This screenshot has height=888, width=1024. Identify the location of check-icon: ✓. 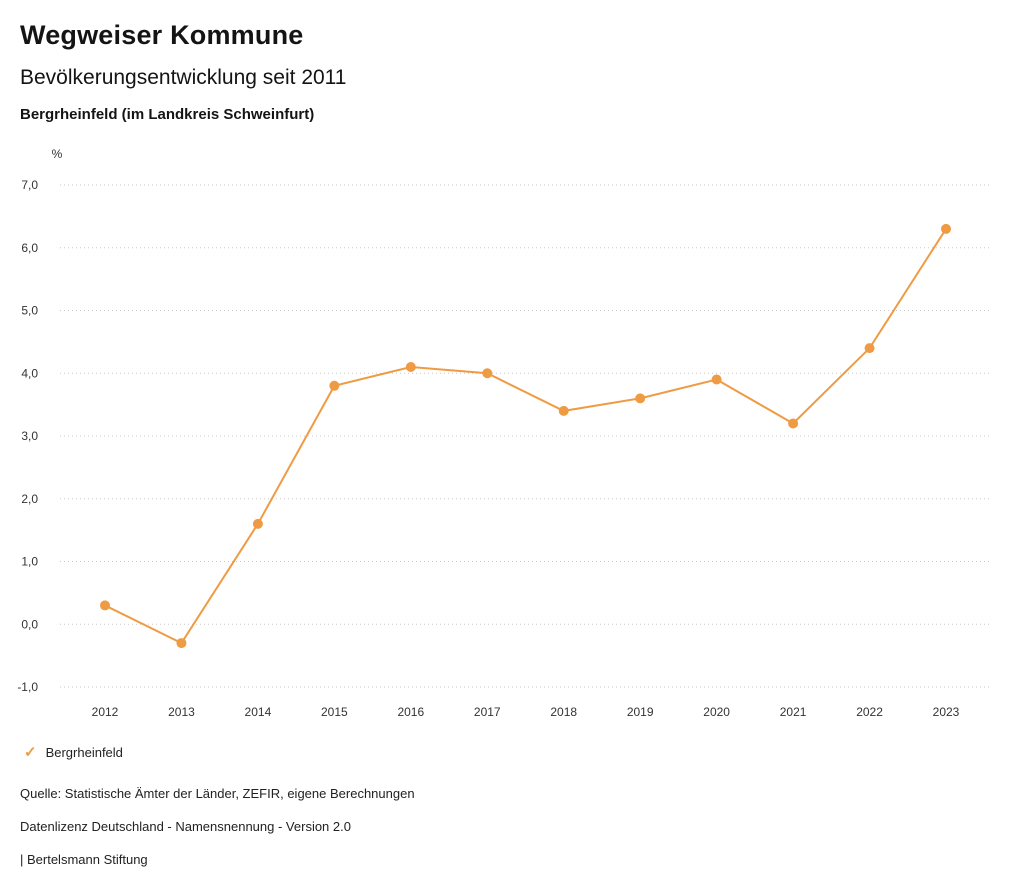
(30, 752).